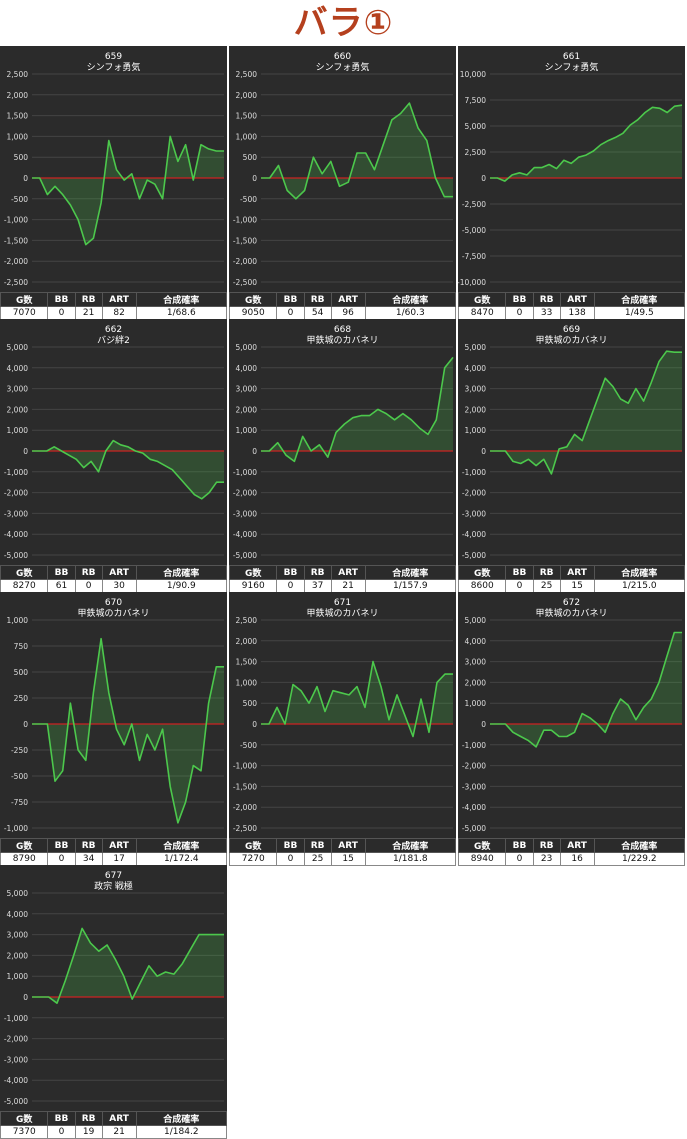 The height and width of the screenshot is (1139, 687). Describe the element at coordinates (250, 703) in the screenshot. I see `y-tick-label: 500` at that location.